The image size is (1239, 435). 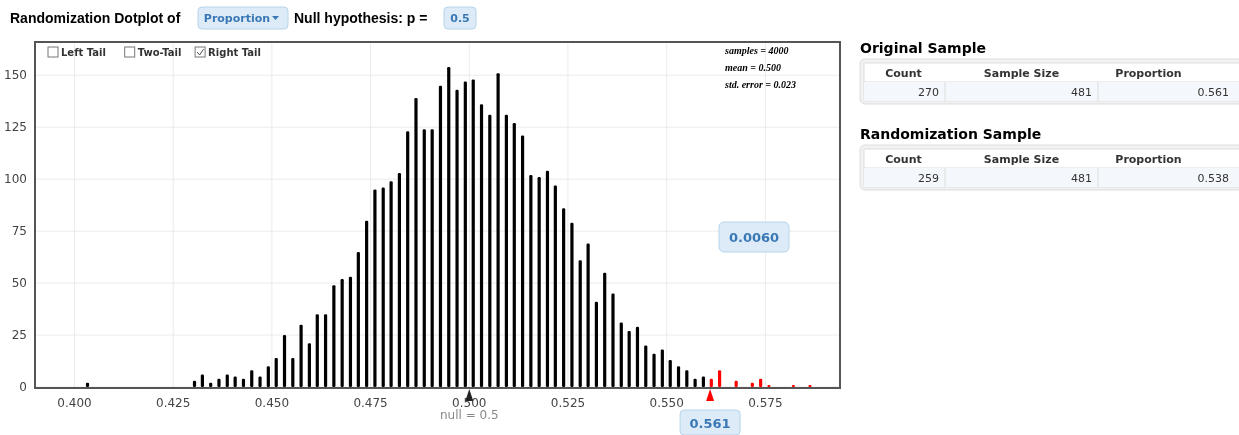 What do you see at coordinates (1213, 178) in the screenshot?
I see `text: 0.538` at bounding box center [1213, 178].